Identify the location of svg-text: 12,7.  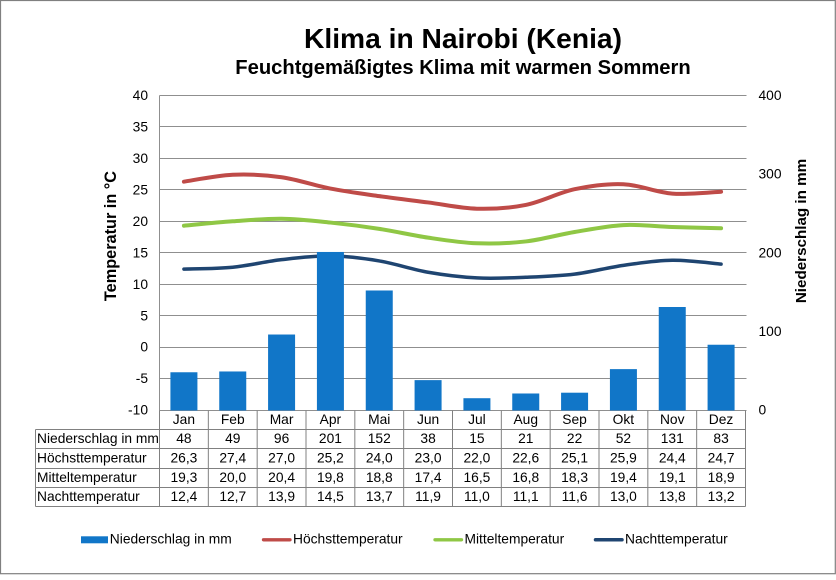
(232, 496).